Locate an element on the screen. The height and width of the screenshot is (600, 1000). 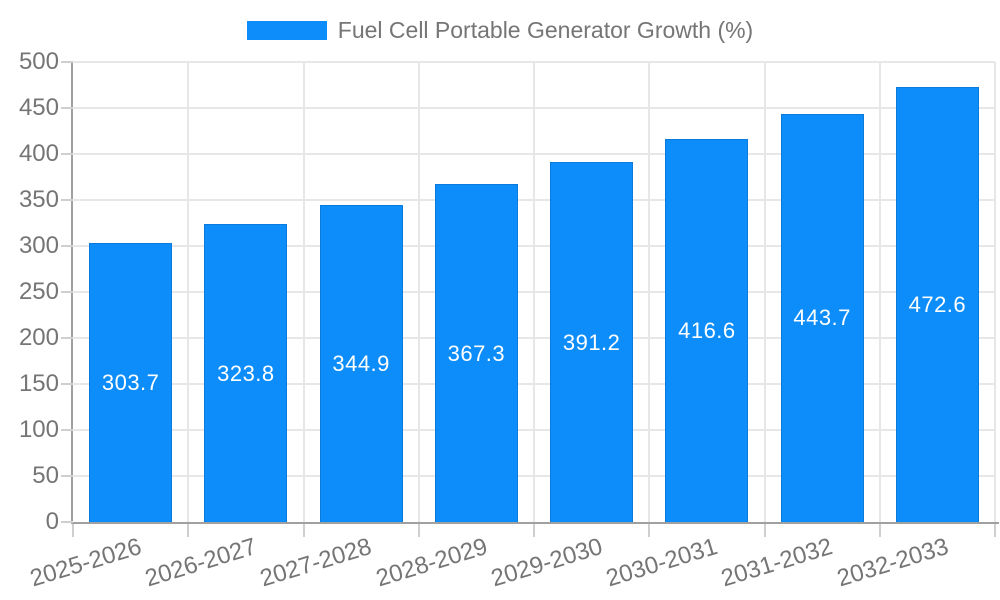
bar: 367.3 is located at coordinates (476, 353).